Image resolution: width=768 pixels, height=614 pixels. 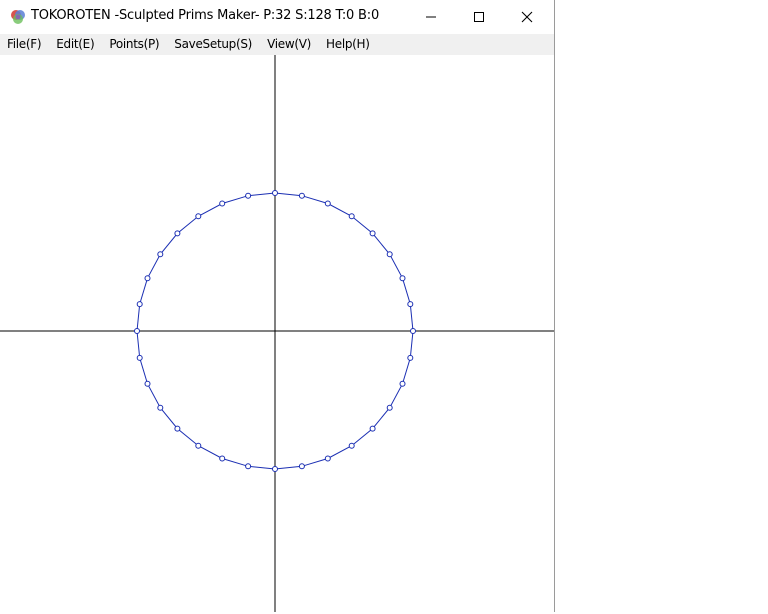 I want to click on menu-help: Help(H), so click(x=348, y=44).